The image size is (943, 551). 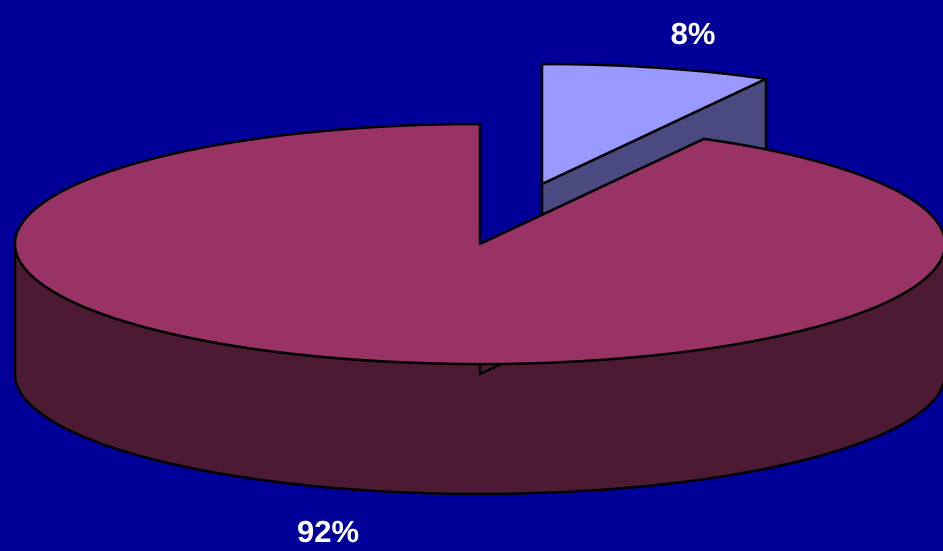 What do you see at coordinates (693, 33) in the screenshot?
I see `data-label-0: 8%` at bounding box center [693, 33].